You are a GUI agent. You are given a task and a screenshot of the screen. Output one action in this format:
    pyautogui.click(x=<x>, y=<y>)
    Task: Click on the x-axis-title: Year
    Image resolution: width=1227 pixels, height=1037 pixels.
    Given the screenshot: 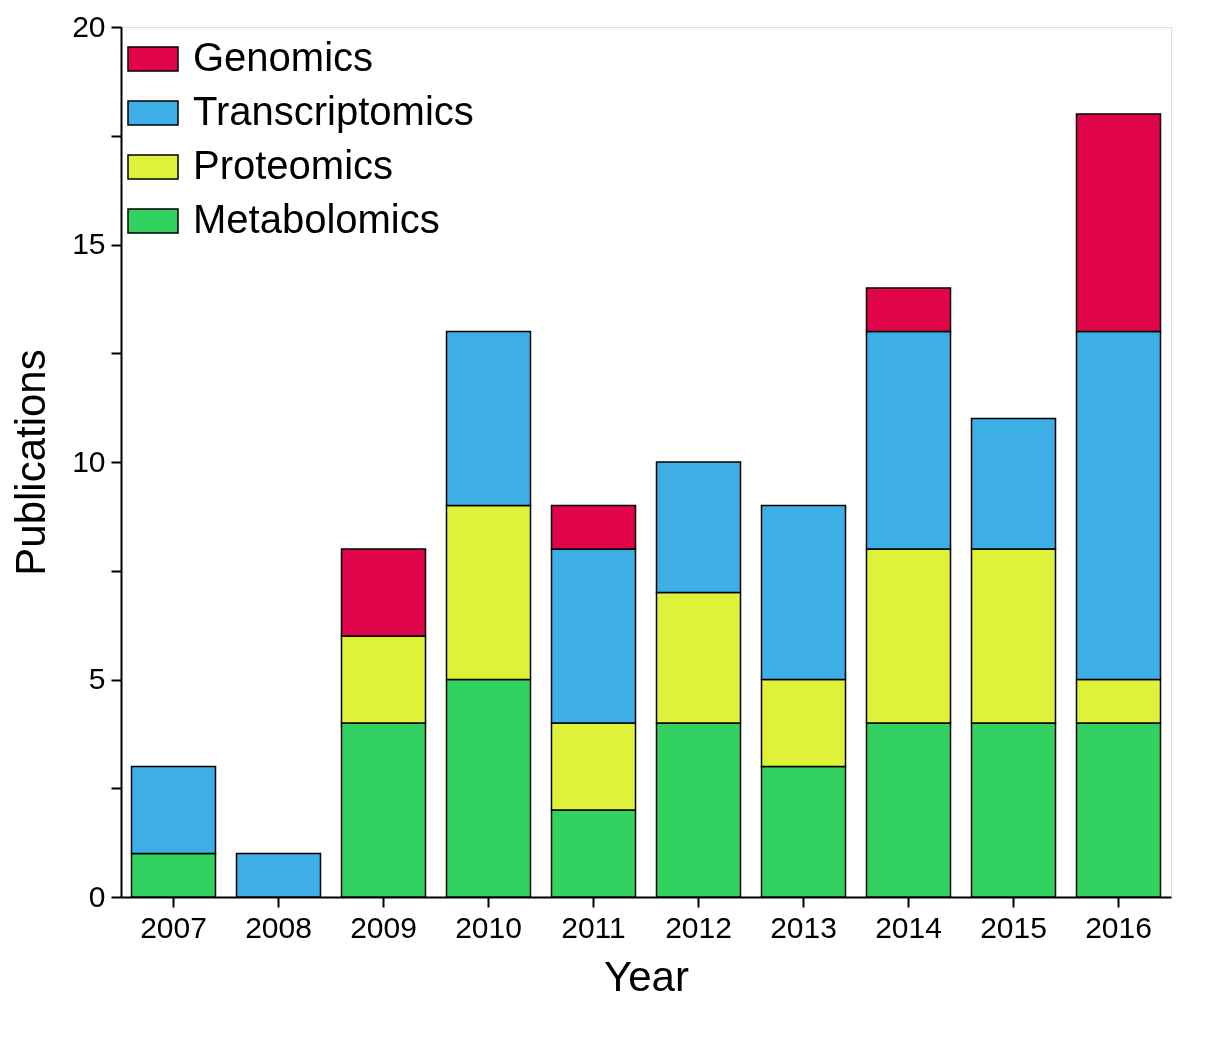 What is the action you would take?
    pyautogui.click(x=646, y=976)
    